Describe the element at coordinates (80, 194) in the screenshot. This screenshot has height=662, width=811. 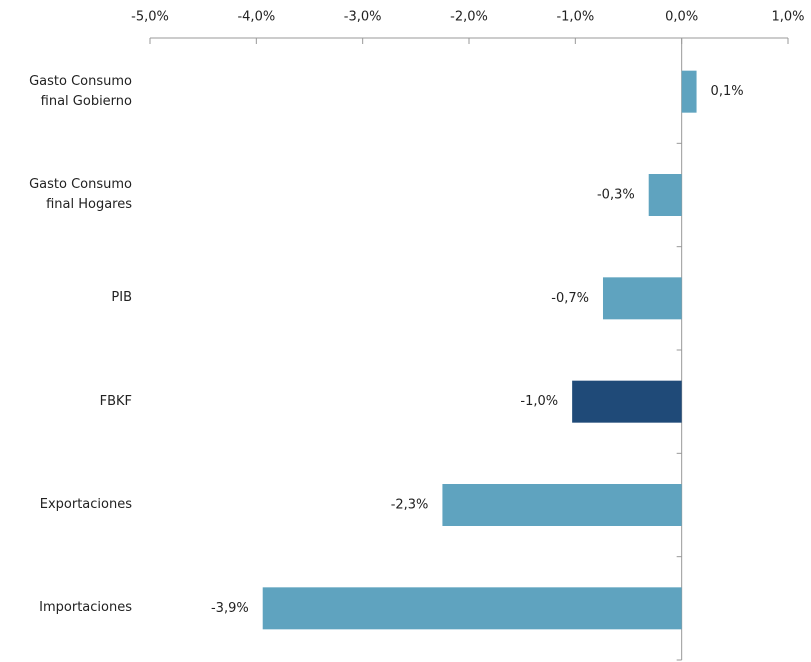
I see `category-label: Gasto Consumo final Hogares` at that location.